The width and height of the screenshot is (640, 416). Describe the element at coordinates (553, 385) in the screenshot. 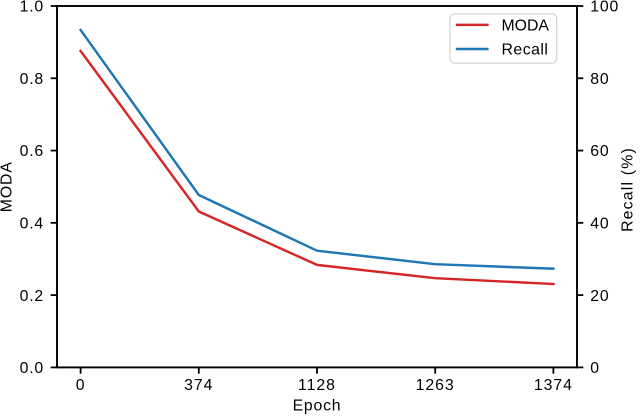

I see `svg-text: 1374` at that location.